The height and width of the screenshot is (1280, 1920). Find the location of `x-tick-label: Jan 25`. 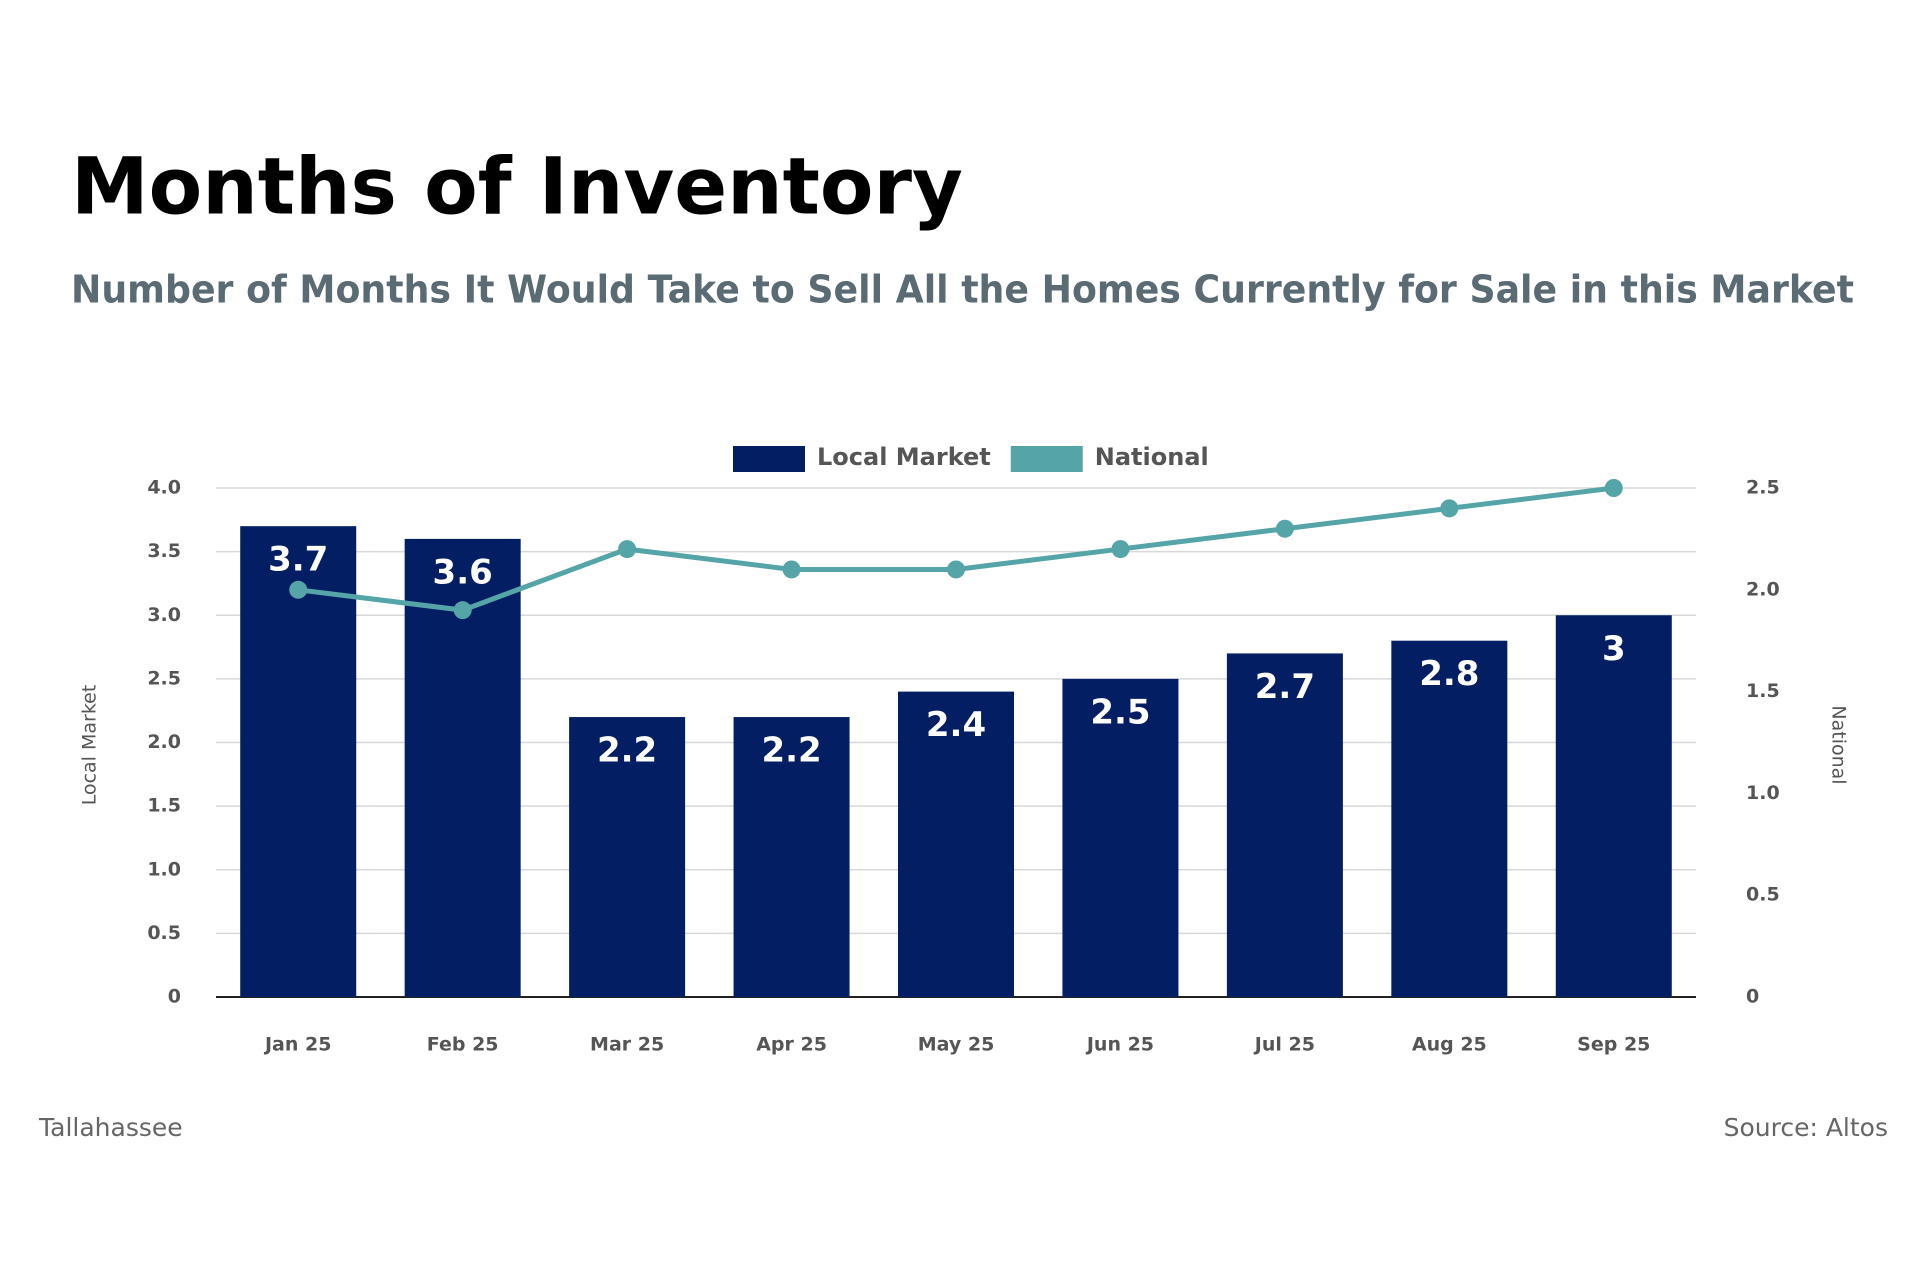

x-tick-label: Jan 25 is located at coordinates (297, 1045).